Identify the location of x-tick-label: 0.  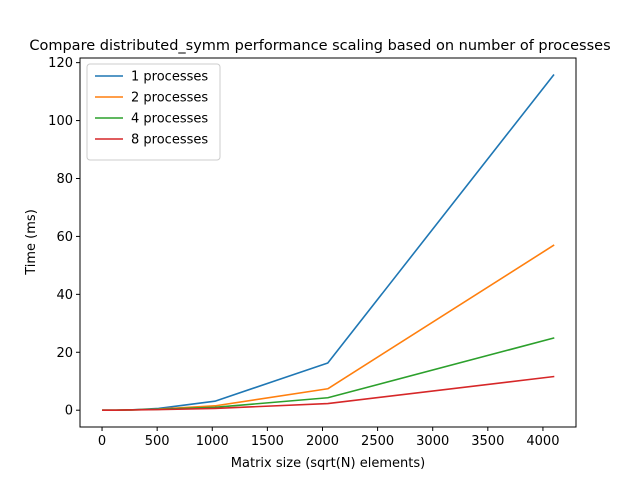
(102, 441).